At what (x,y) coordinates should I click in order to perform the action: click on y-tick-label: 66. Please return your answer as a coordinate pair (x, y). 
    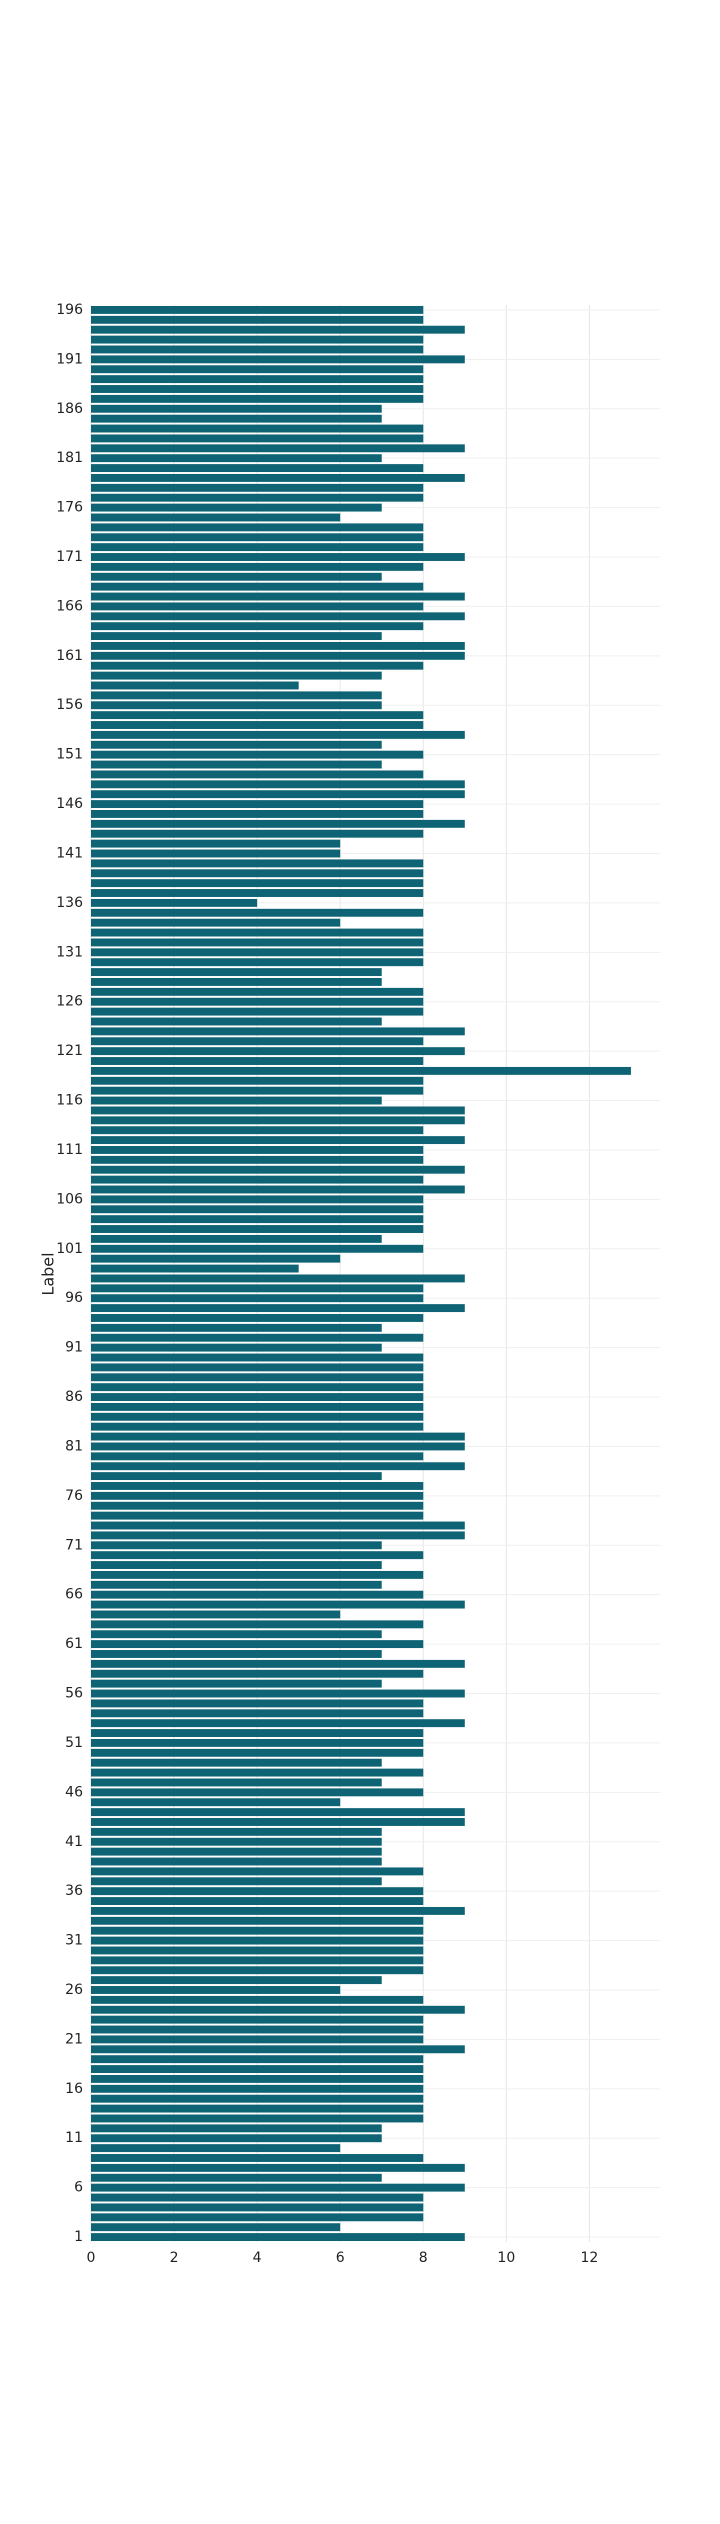
    Looking at the image, I should click on (74, 1595).